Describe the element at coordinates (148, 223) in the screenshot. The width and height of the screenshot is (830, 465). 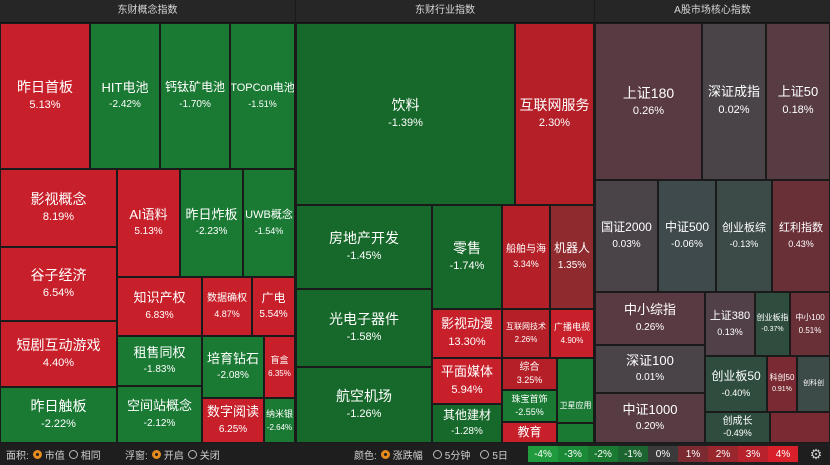
I see `tile: AI语料 5.13%` at that location.